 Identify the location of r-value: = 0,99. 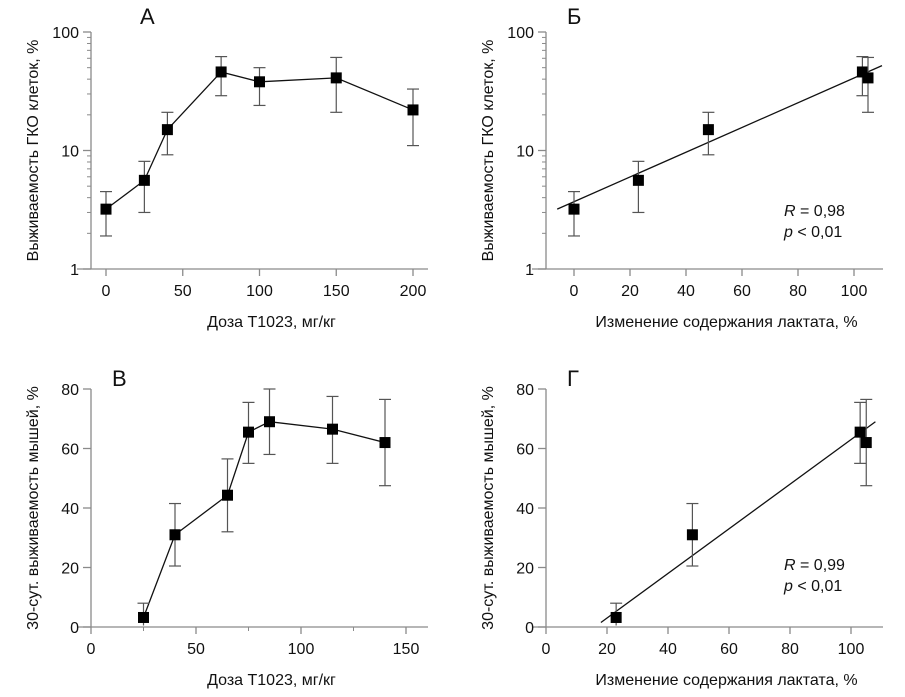
(820, 565).